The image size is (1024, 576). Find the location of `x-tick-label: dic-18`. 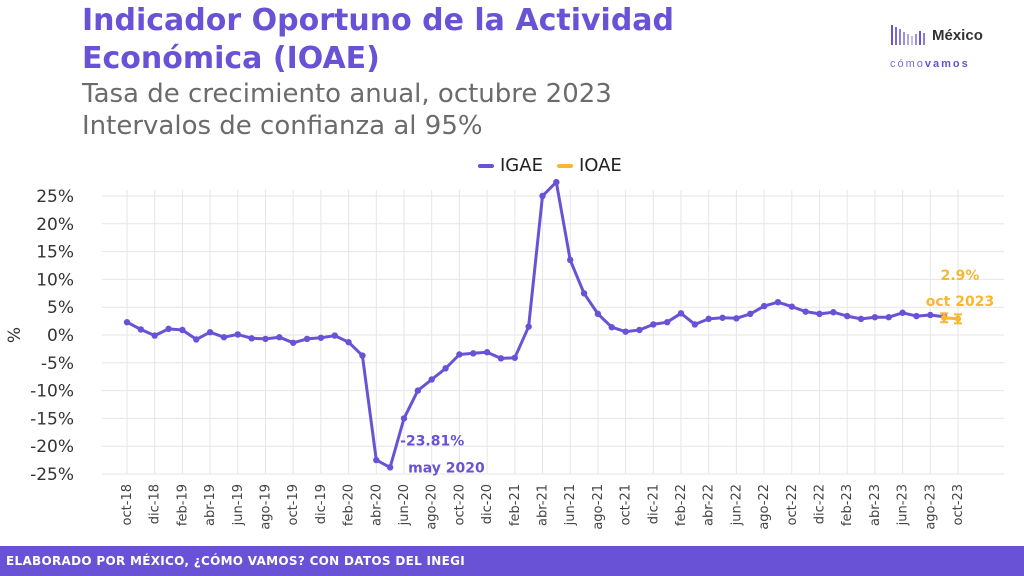

x-tick-label: dic-18 is located at coordinates (155, 504).